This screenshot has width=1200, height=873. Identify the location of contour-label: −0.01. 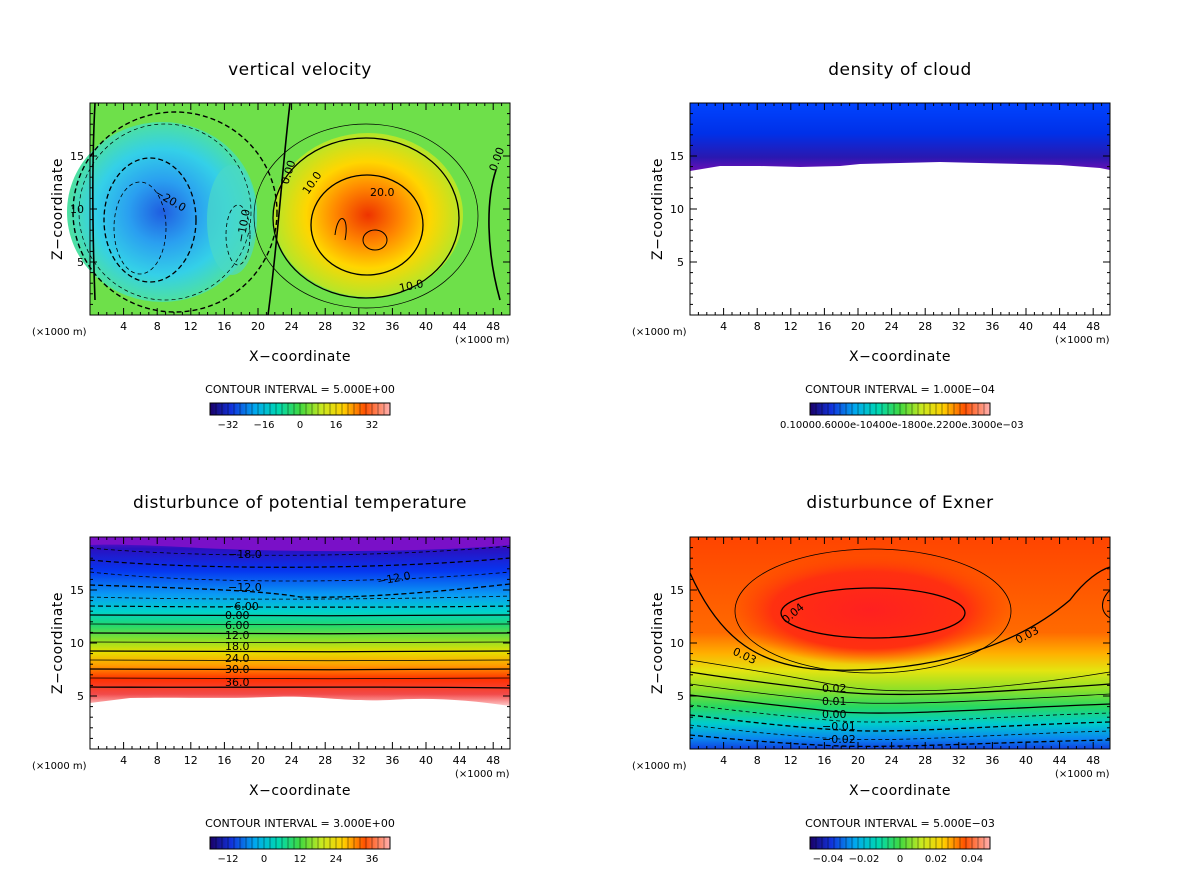
(839, 726).